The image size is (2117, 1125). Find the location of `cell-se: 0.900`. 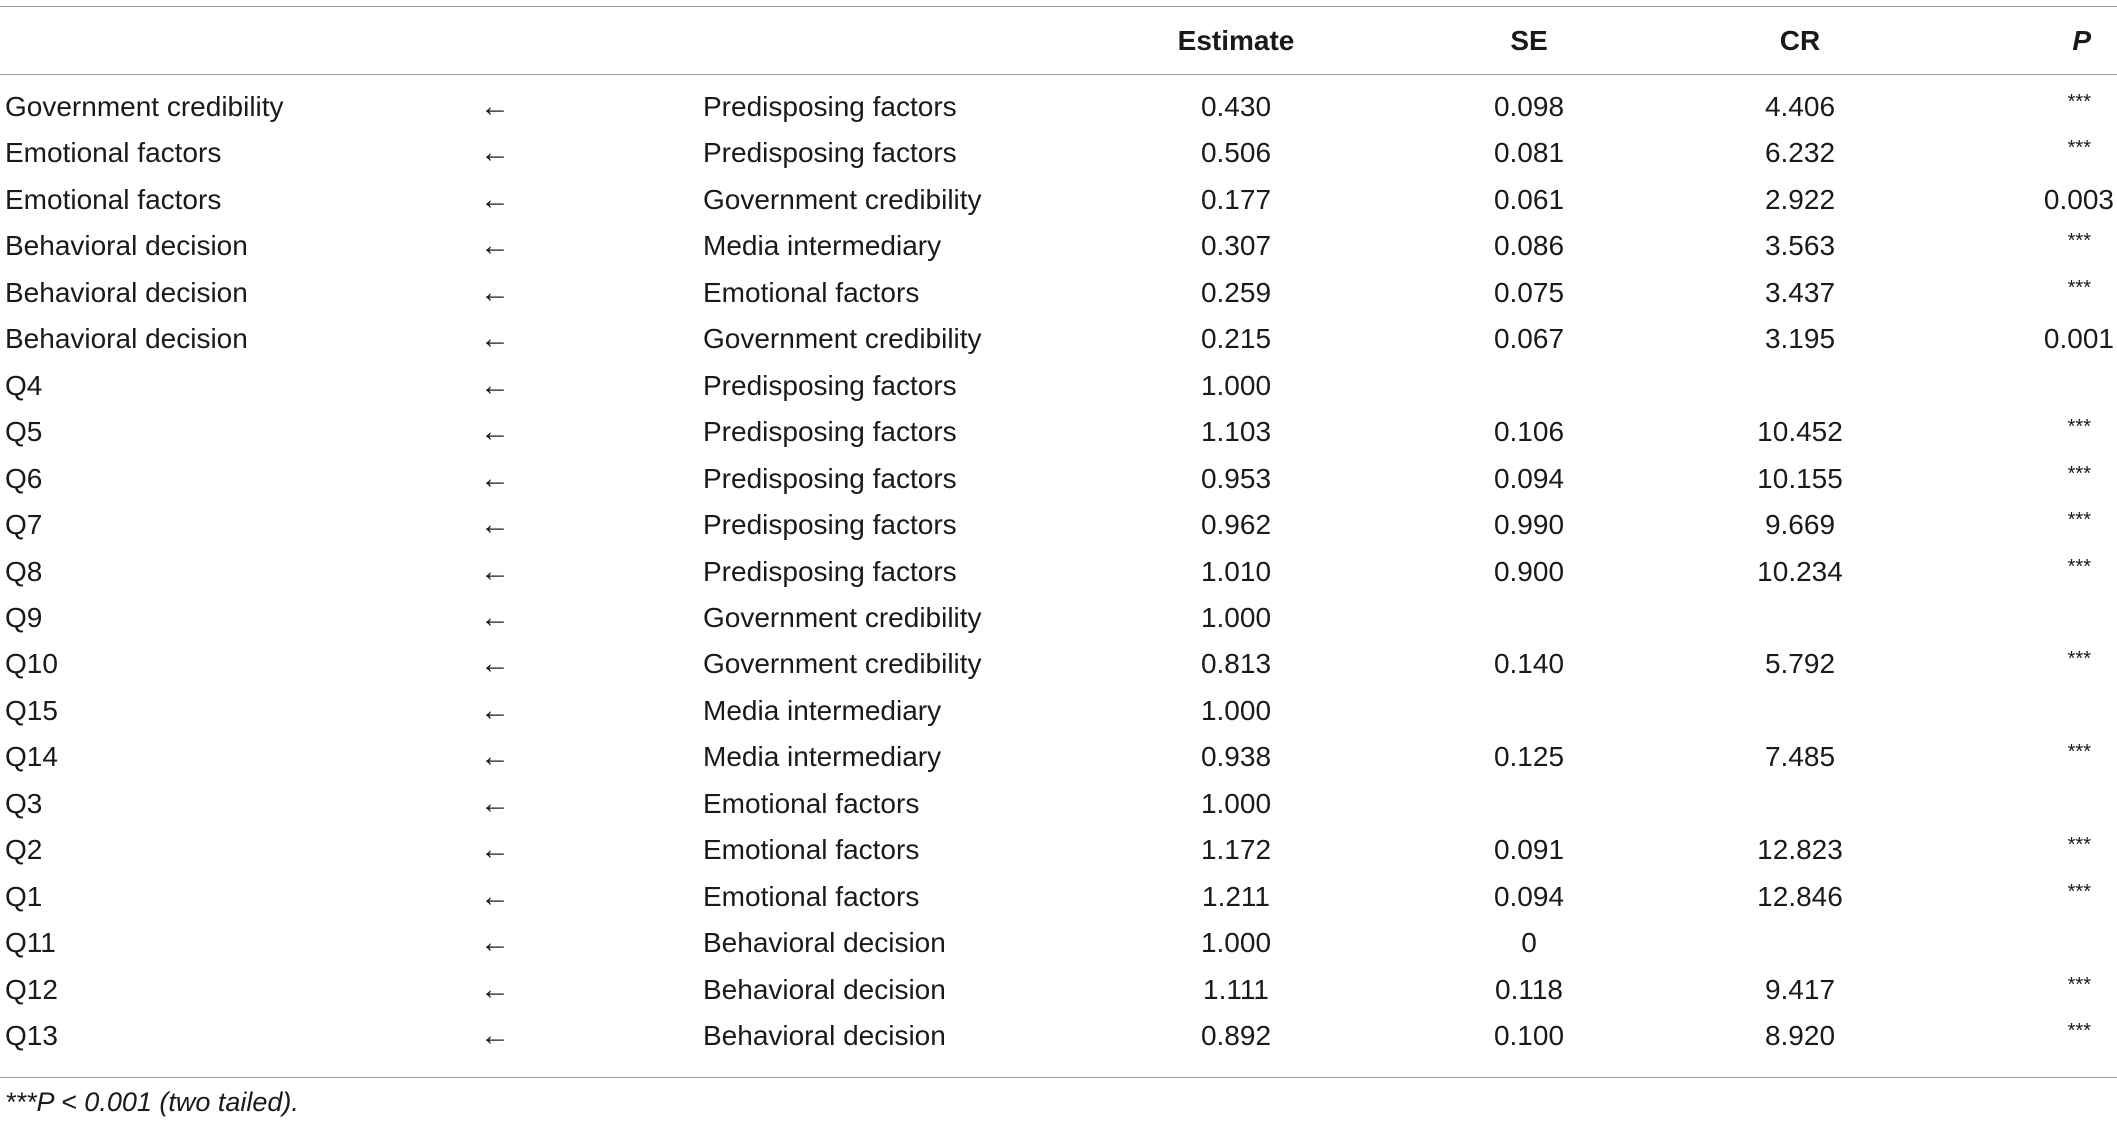

cell-se: 0.900 is located at coordinates (1529, 571).